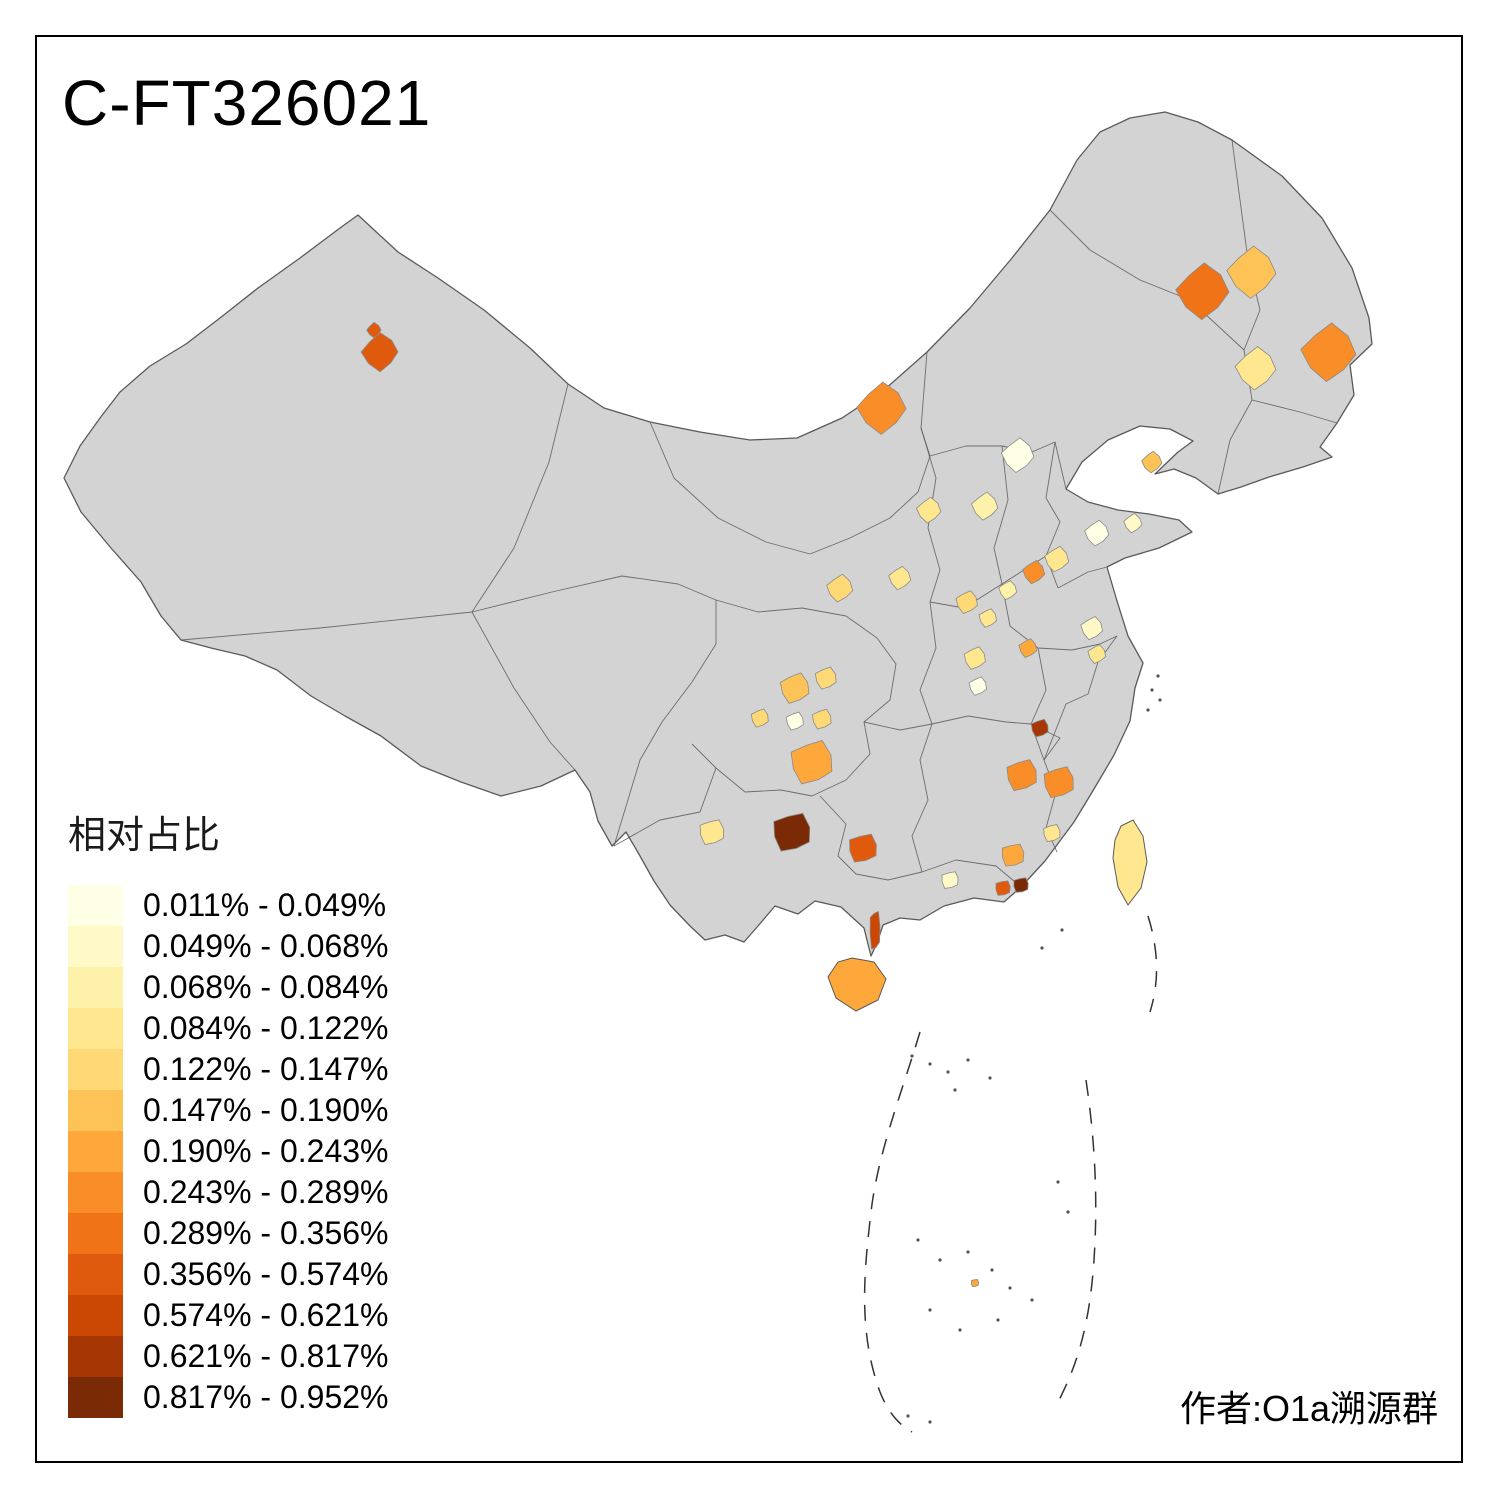 This screenshot has height=1500, width=1500. I want to click on legend-label: 0.190% - 0.243%, so click(266, 1151).